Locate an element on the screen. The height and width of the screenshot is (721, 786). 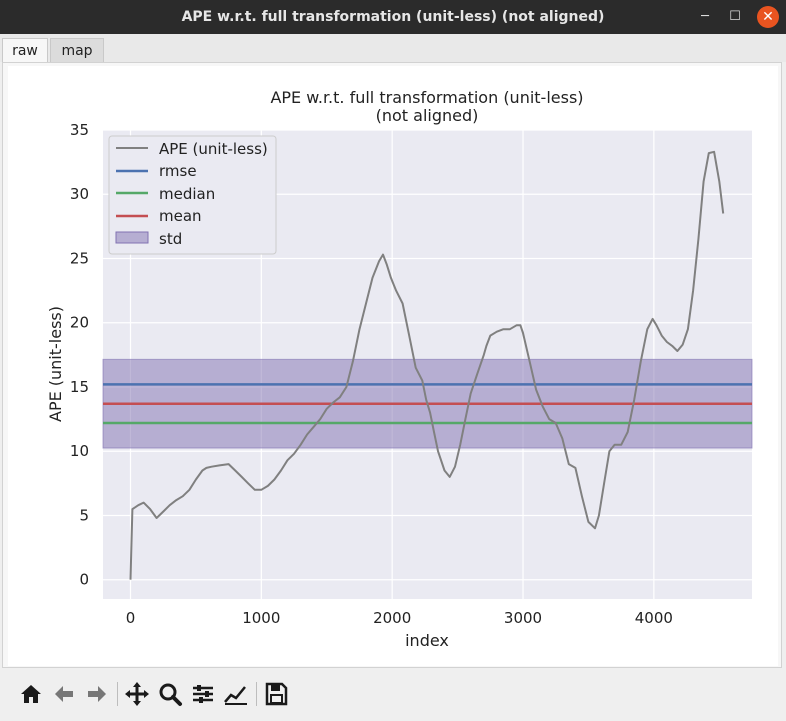
y-axis-label: APE (unit-less) is located at coordinates (55, 364).